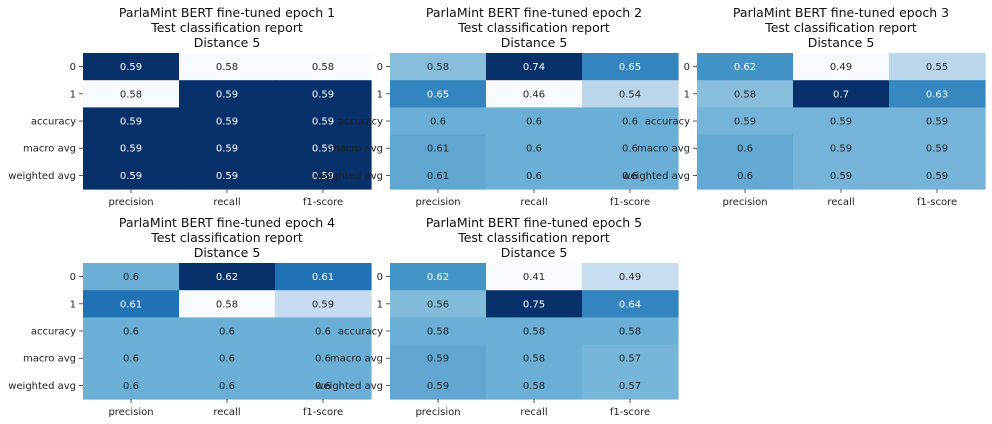 The width and height of the screenshot is (992, 424). I want to click on cell-value-label: 0.65, so click(630, 67).